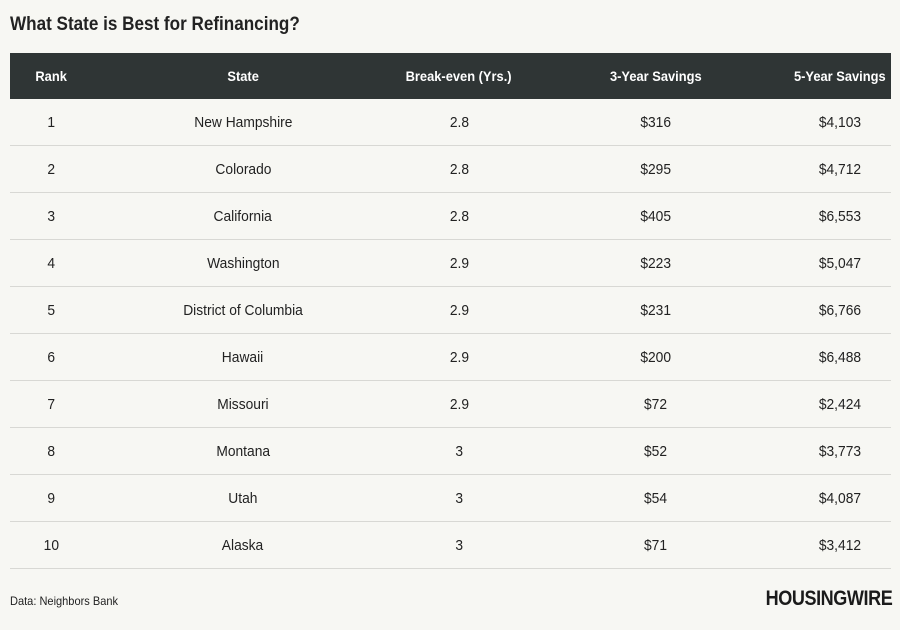  I want to click on cell-value: $4,087, so click(839, 498).